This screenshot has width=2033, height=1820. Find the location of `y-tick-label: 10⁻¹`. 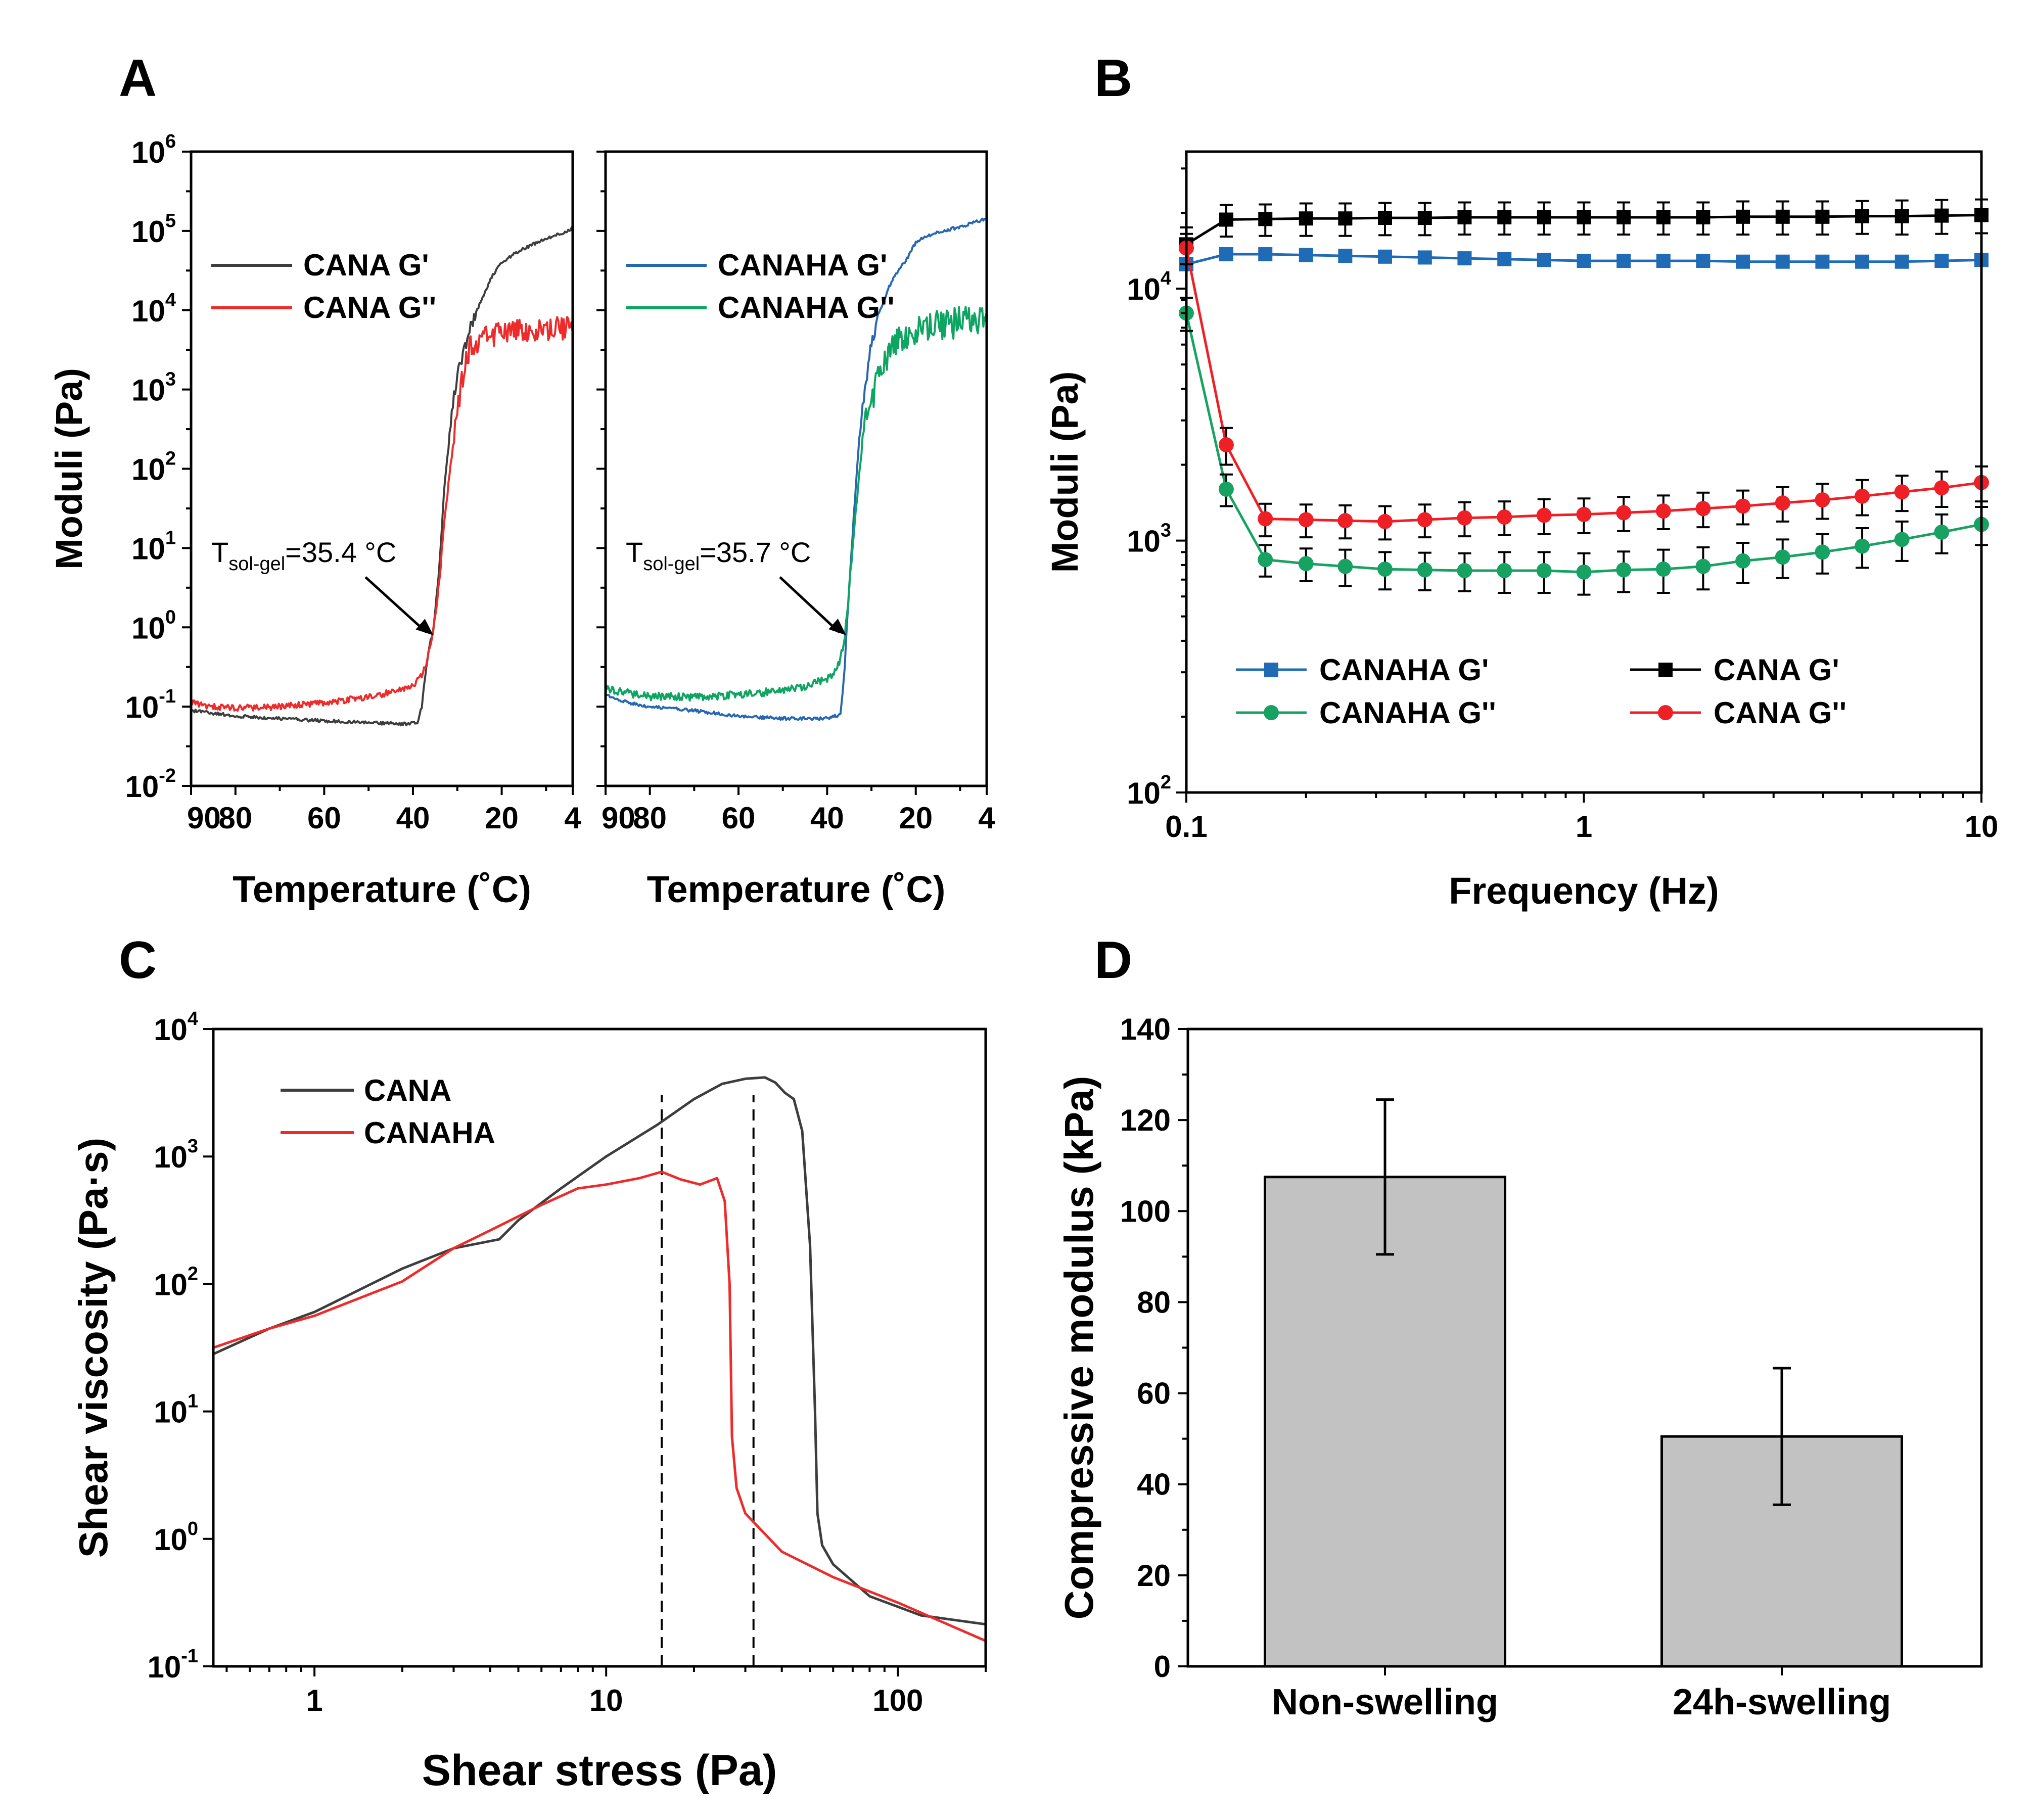

y-tick-label: 10⁻¹ is located at coordinates (150, 705).